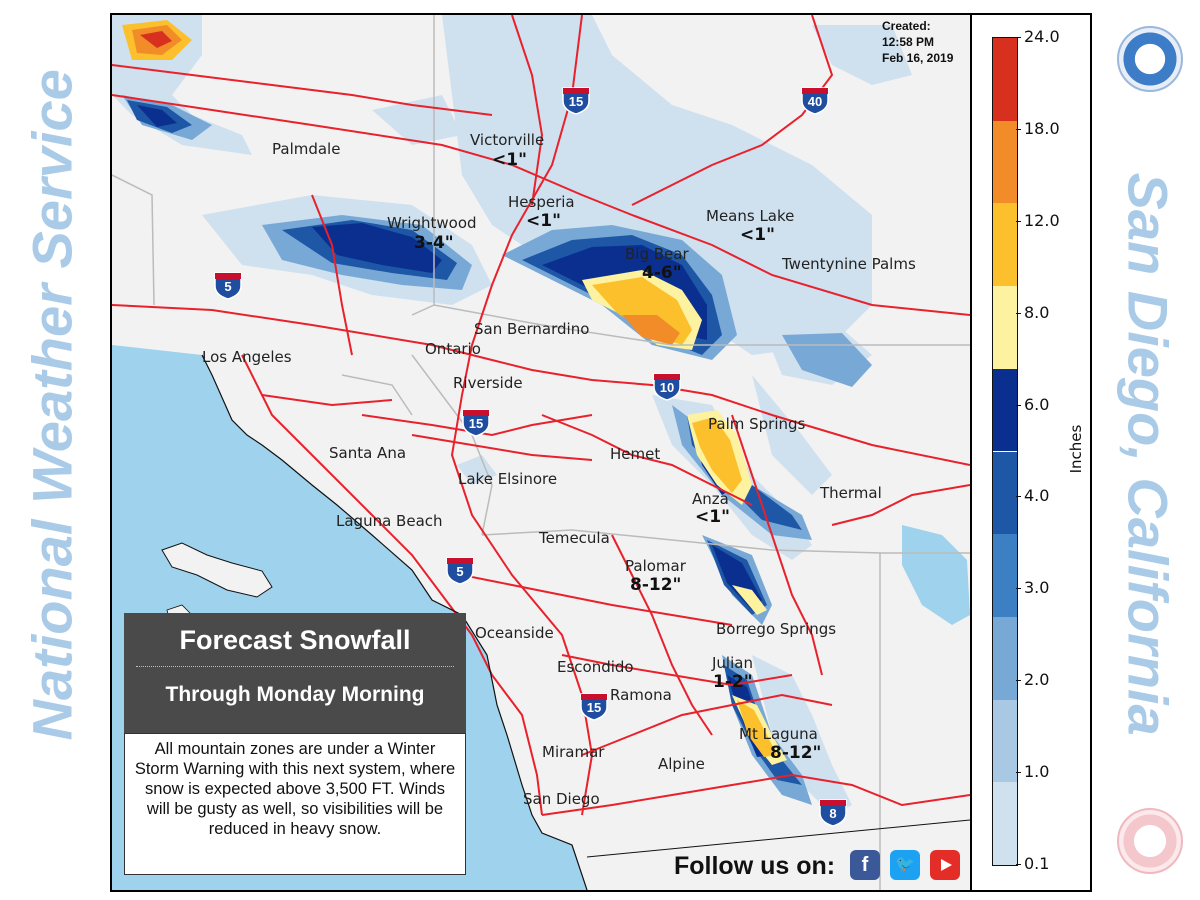 This screenshot has width=1200, height=900. Describe the element at coordinates (507, 140) in the screenshot. I see `city-label-victorville: Victorville` at that location.